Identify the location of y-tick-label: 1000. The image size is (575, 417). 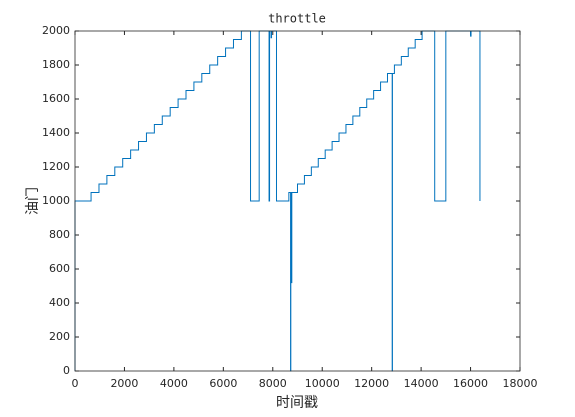
(56, 200).